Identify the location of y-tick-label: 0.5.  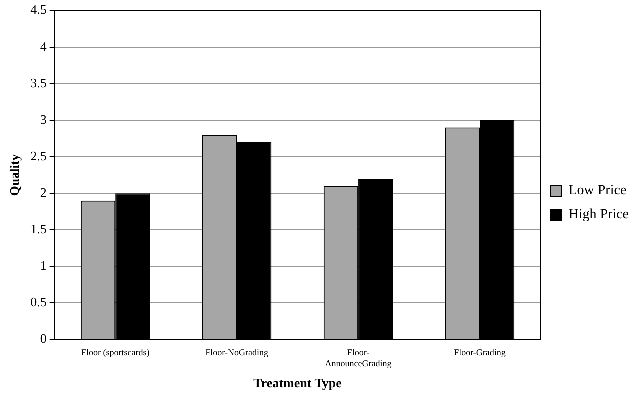
(38, 302).